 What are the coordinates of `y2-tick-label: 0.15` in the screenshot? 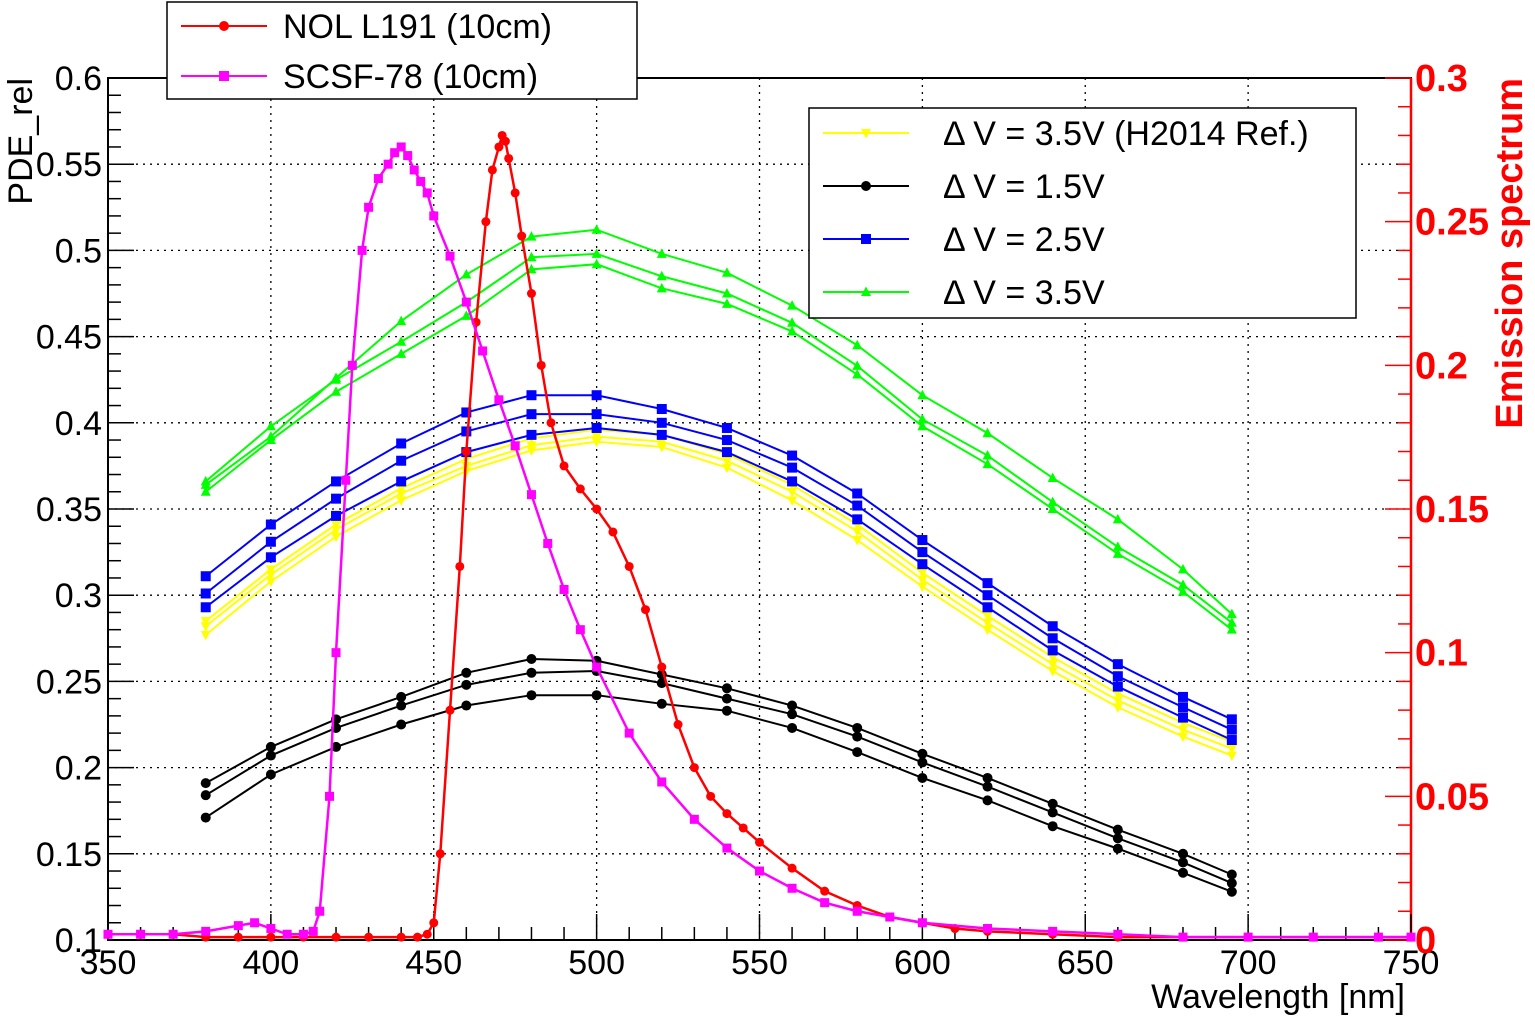 It's located at (1452, 510).